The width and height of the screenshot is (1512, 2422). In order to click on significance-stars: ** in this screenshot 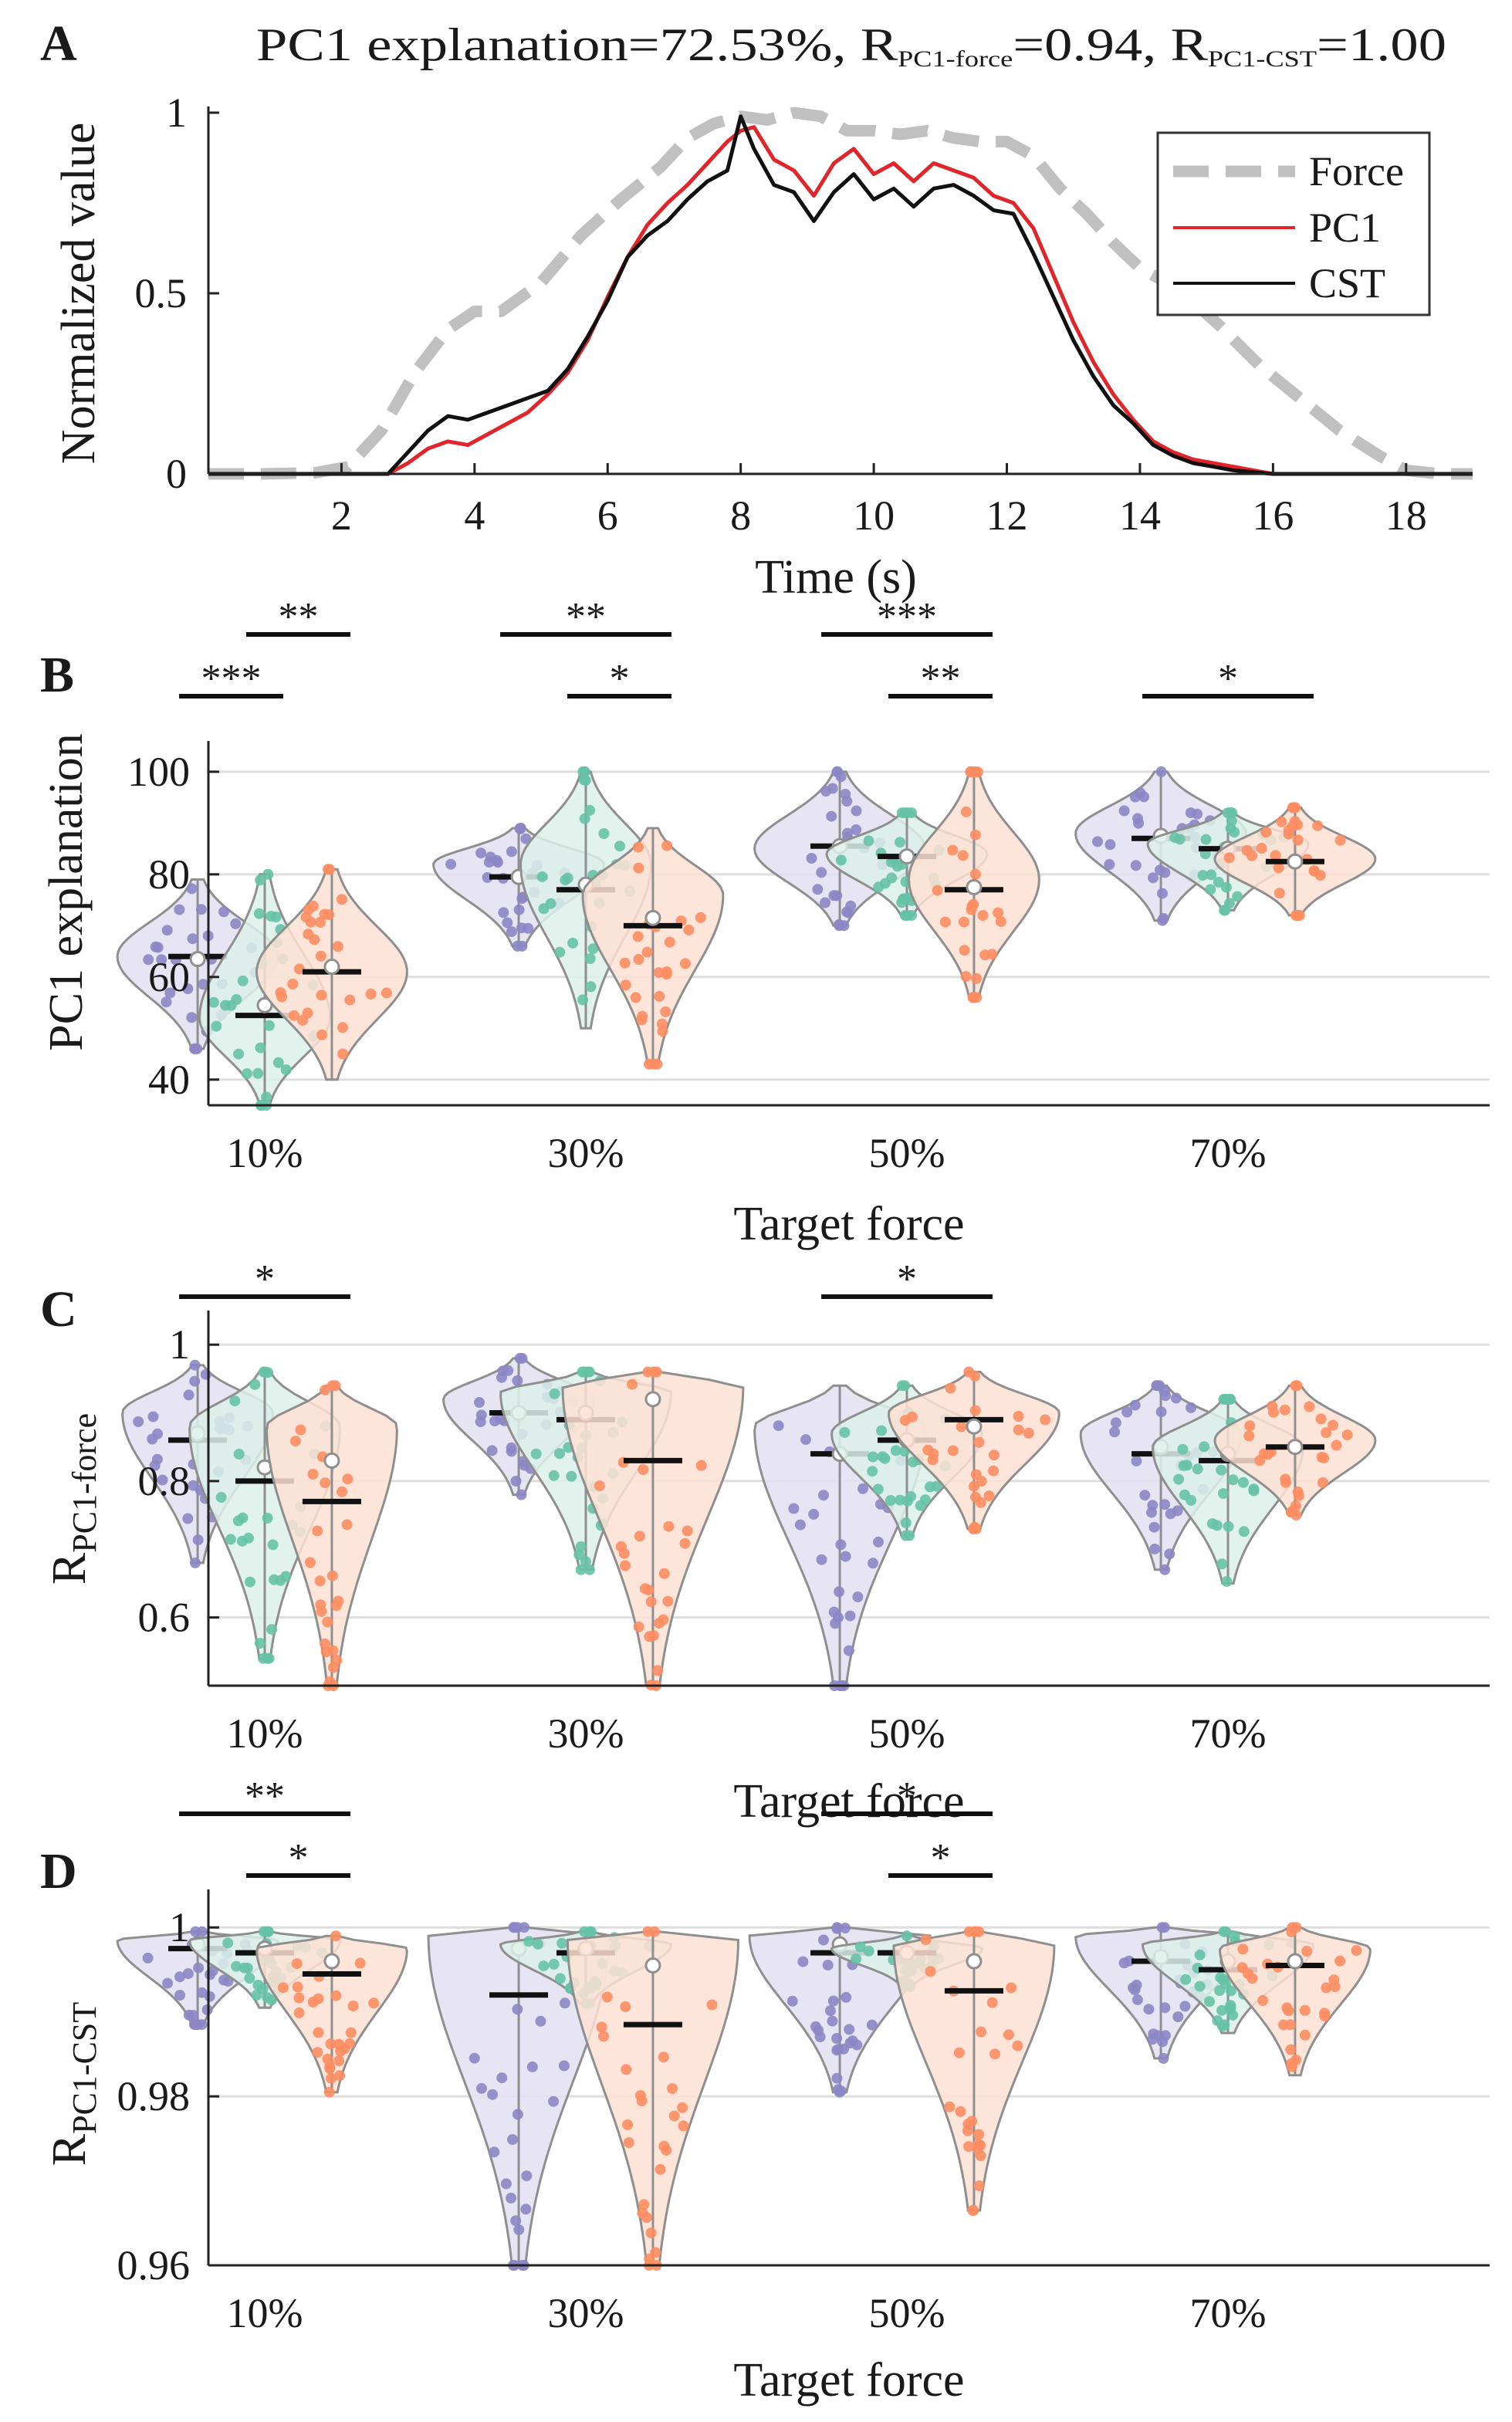, I will do `click(586, 617)`.